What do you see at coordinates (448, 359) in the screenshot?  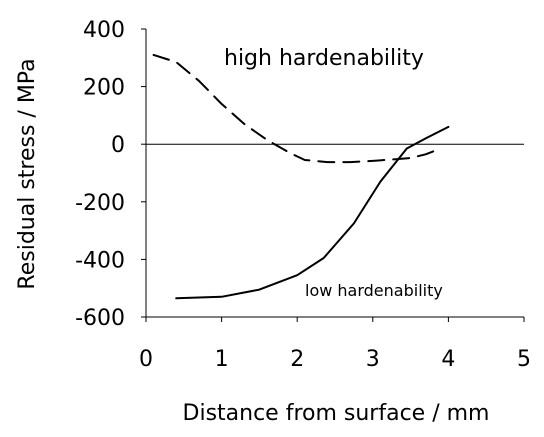 I see `x-tick-label: 4` at bounding box center [448, 359].